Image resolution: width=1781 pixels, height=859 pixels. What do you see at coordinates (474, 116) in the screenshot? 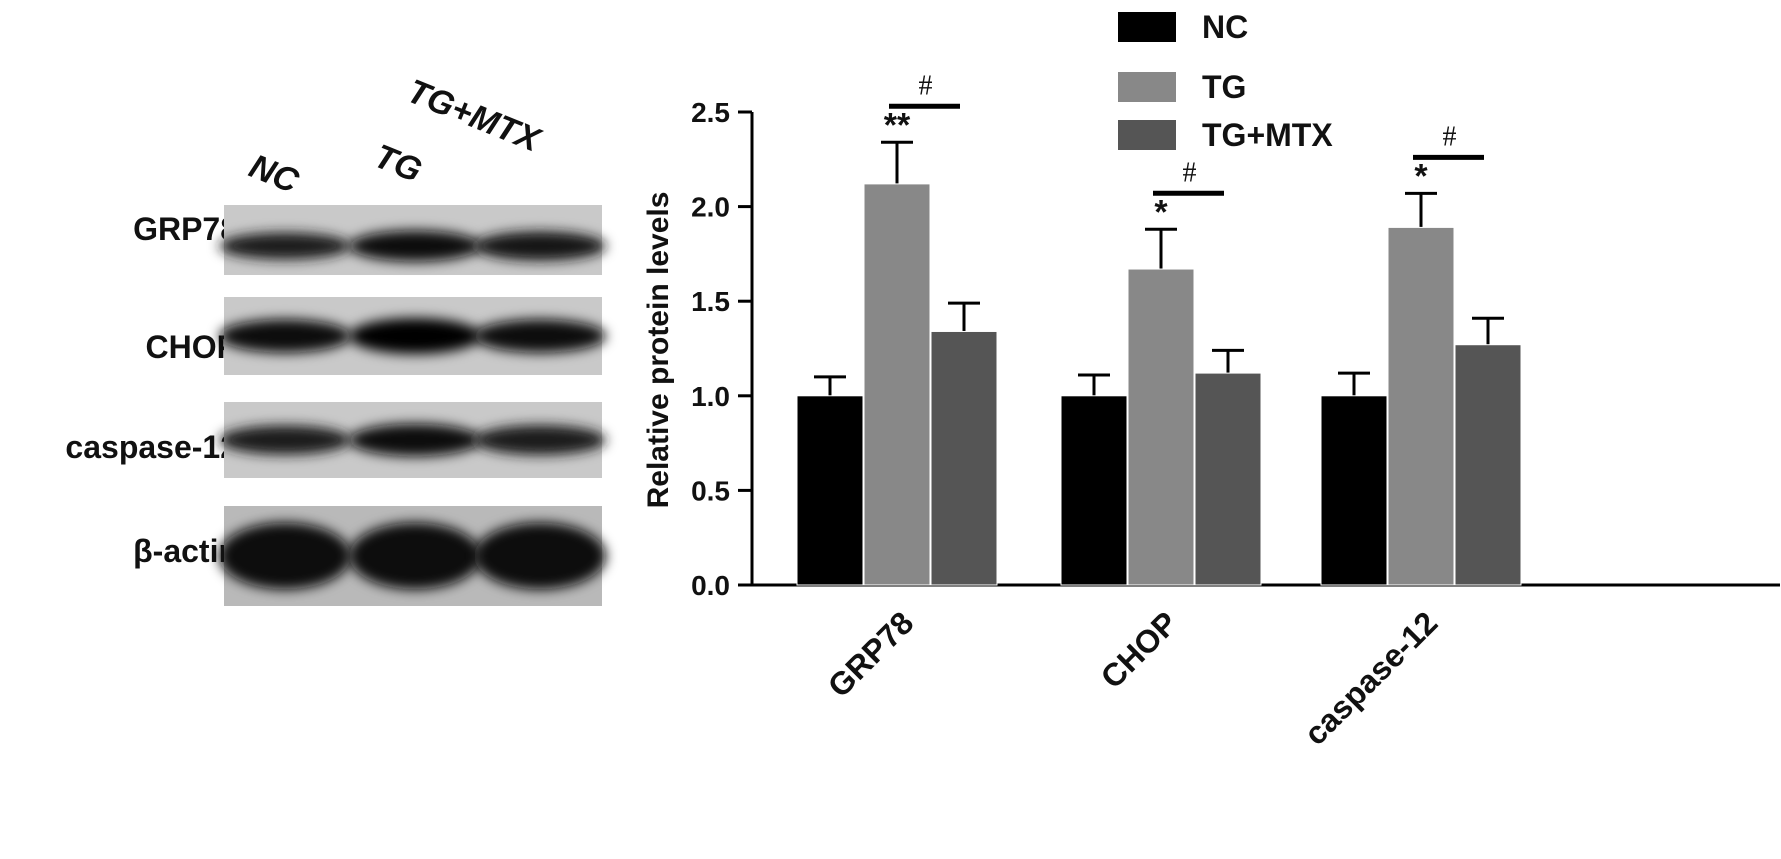
I see `lane-label-tg-mtx: TG+MTX` at bounding box center [474, 116].